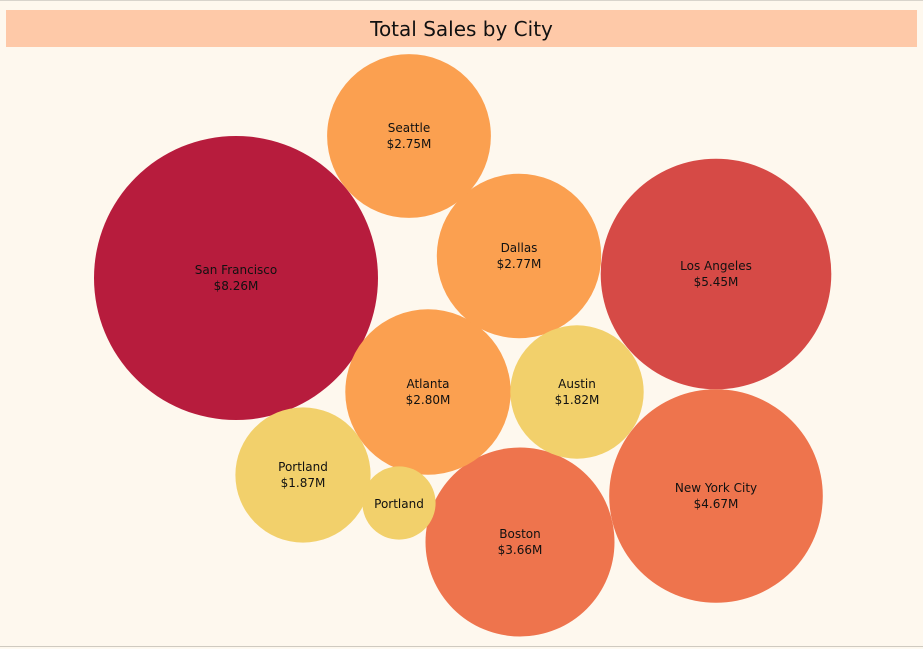 The height and width of the screenshot is (649, 923). I want to click on bubble-value-label: $2.80M, so click(428, 400).